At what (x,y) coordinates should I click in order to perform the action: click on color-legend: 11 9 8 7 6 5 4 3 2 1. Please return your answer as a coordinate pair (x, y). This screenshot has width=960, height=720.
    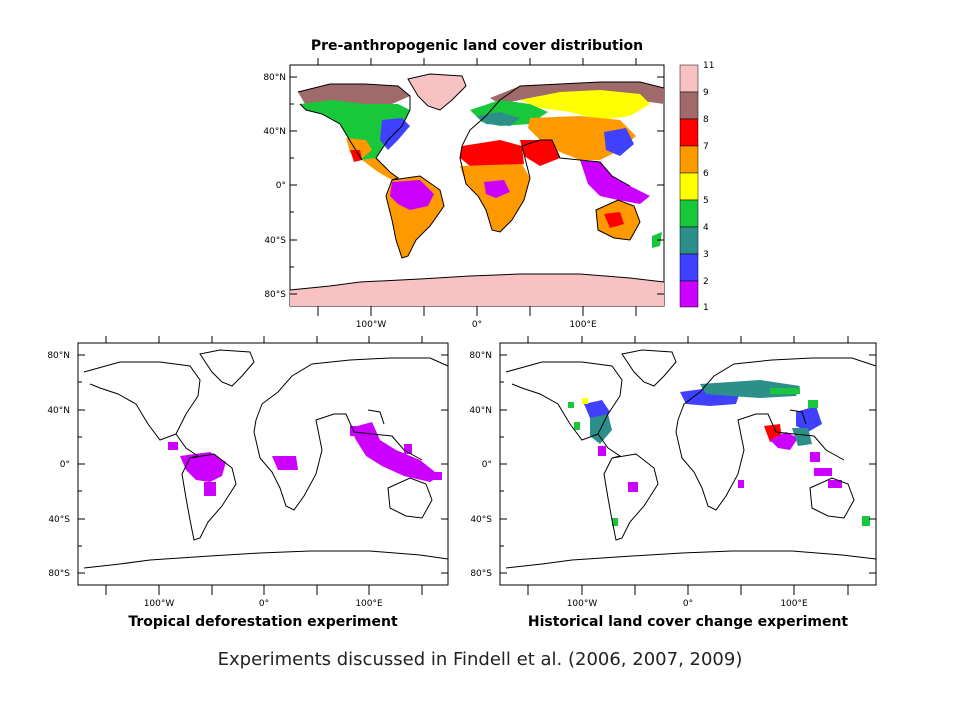
    Looking at the image, I should click on (696, 187).